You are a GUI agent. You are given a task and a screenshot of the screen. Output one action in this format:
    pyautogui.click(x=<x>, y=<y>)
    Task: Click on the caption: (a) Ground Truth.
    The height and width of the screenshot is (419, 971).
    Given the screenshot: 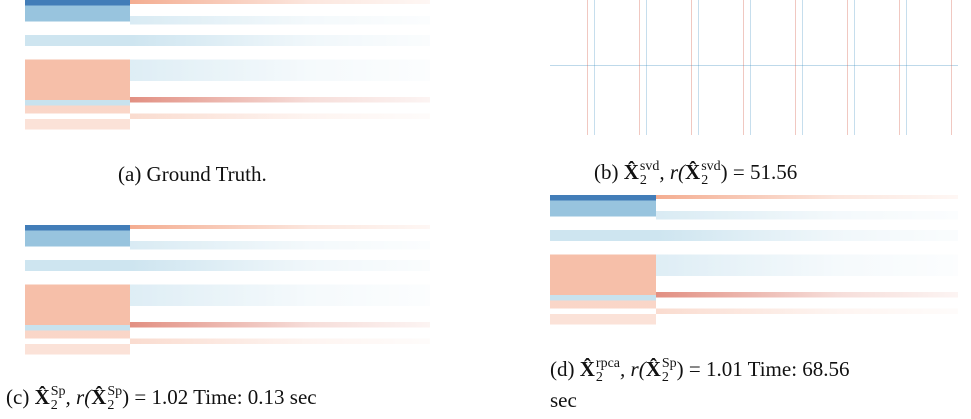 What is the action you would take?
    pyautogui.click(x=192, y=174)
    